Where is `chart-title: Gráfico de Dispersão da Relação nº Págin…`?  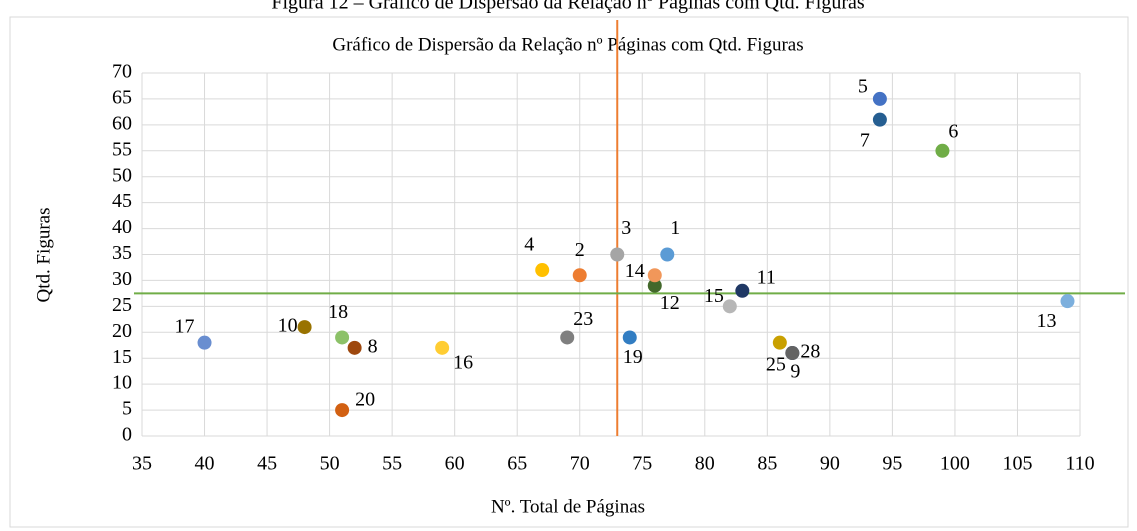 chart-title: Gráfico de Dispersão da Relação nº Págin… is located at coordinates (567, 44).